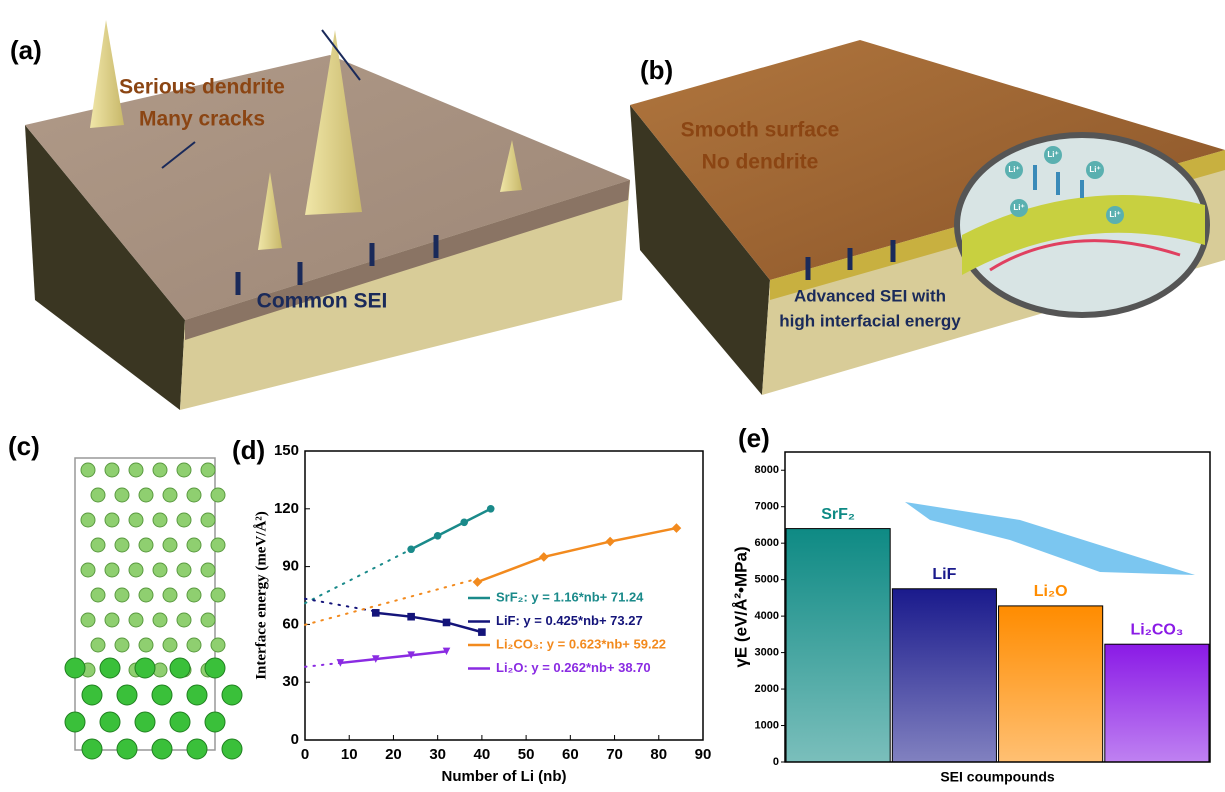 This screenshot has width=1225, height=792. What do you see at coordinates (295, 739) in the screenshot?
I see `y-tick-label: 0` at bounding box center [295, 739].